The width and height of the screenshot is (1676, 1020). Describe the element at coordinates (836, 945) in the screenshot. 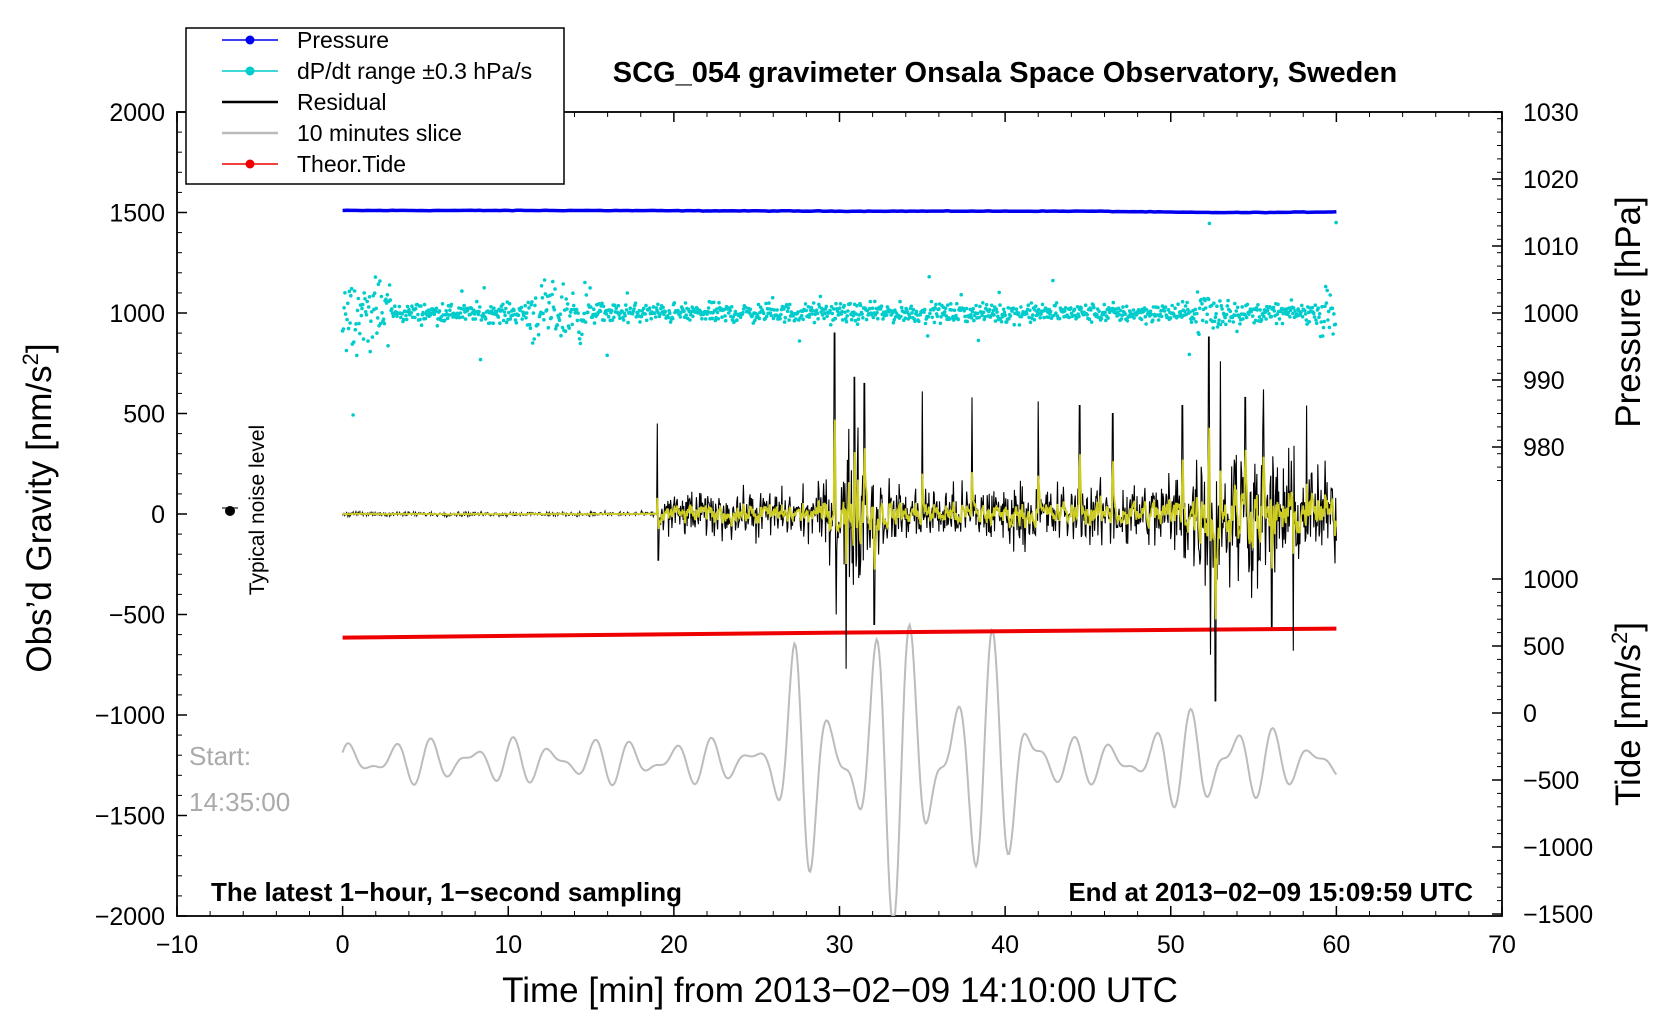

I see `x-tick-labels: −10 0 10 20 30 40 50 60 70` at that location.